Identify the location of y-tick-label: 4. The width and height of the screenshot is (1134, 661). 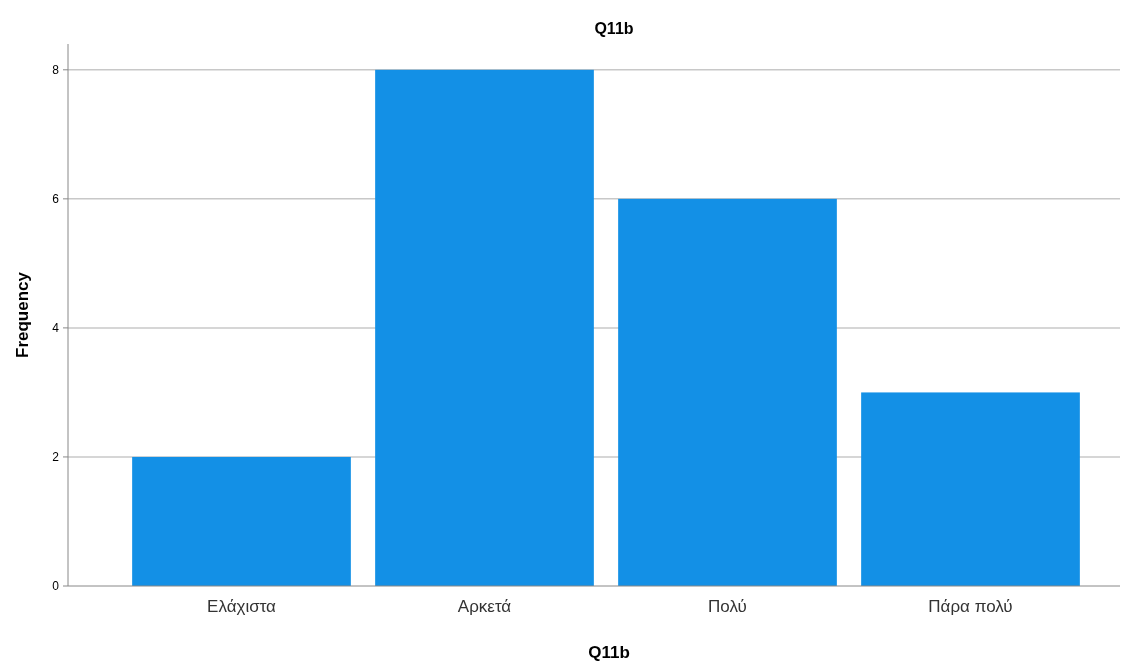
(56, 328).